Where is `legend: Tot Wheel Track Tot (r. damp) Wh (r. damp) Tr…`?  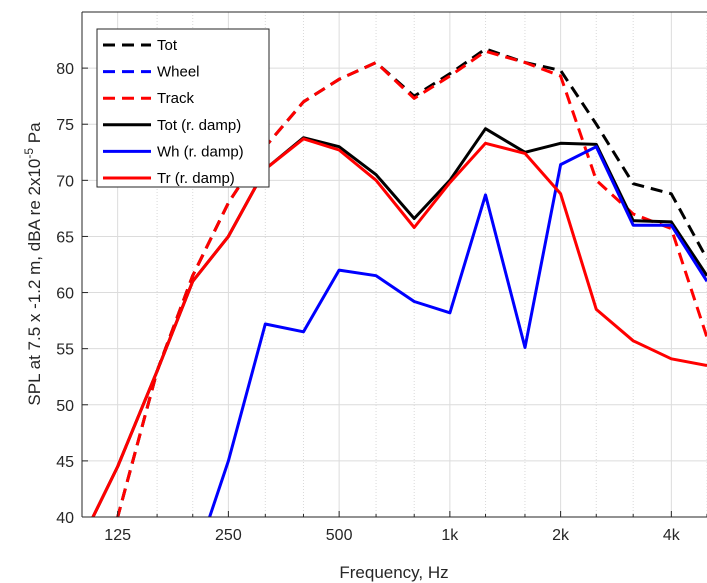
legend: Tot Wheel Track Tot (r. damp) Wh (r. damp) Tr… is located at coordinates (183, 108).